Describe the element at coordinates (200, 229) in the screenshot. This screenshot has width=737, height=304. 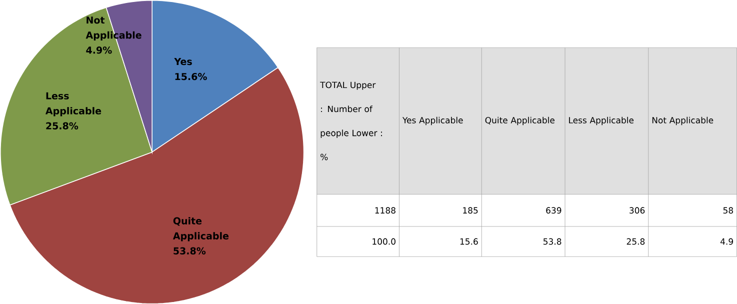
I see `slice-label: Quite Applicable` at that location.